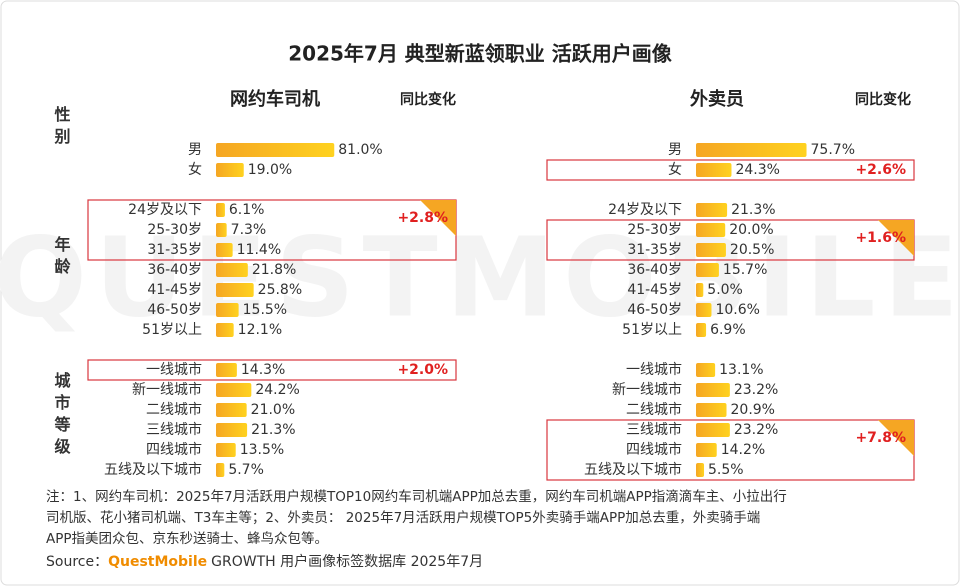 The image size is (960, 586). I want to click on value-label: 5.7%, so click(246, 470).